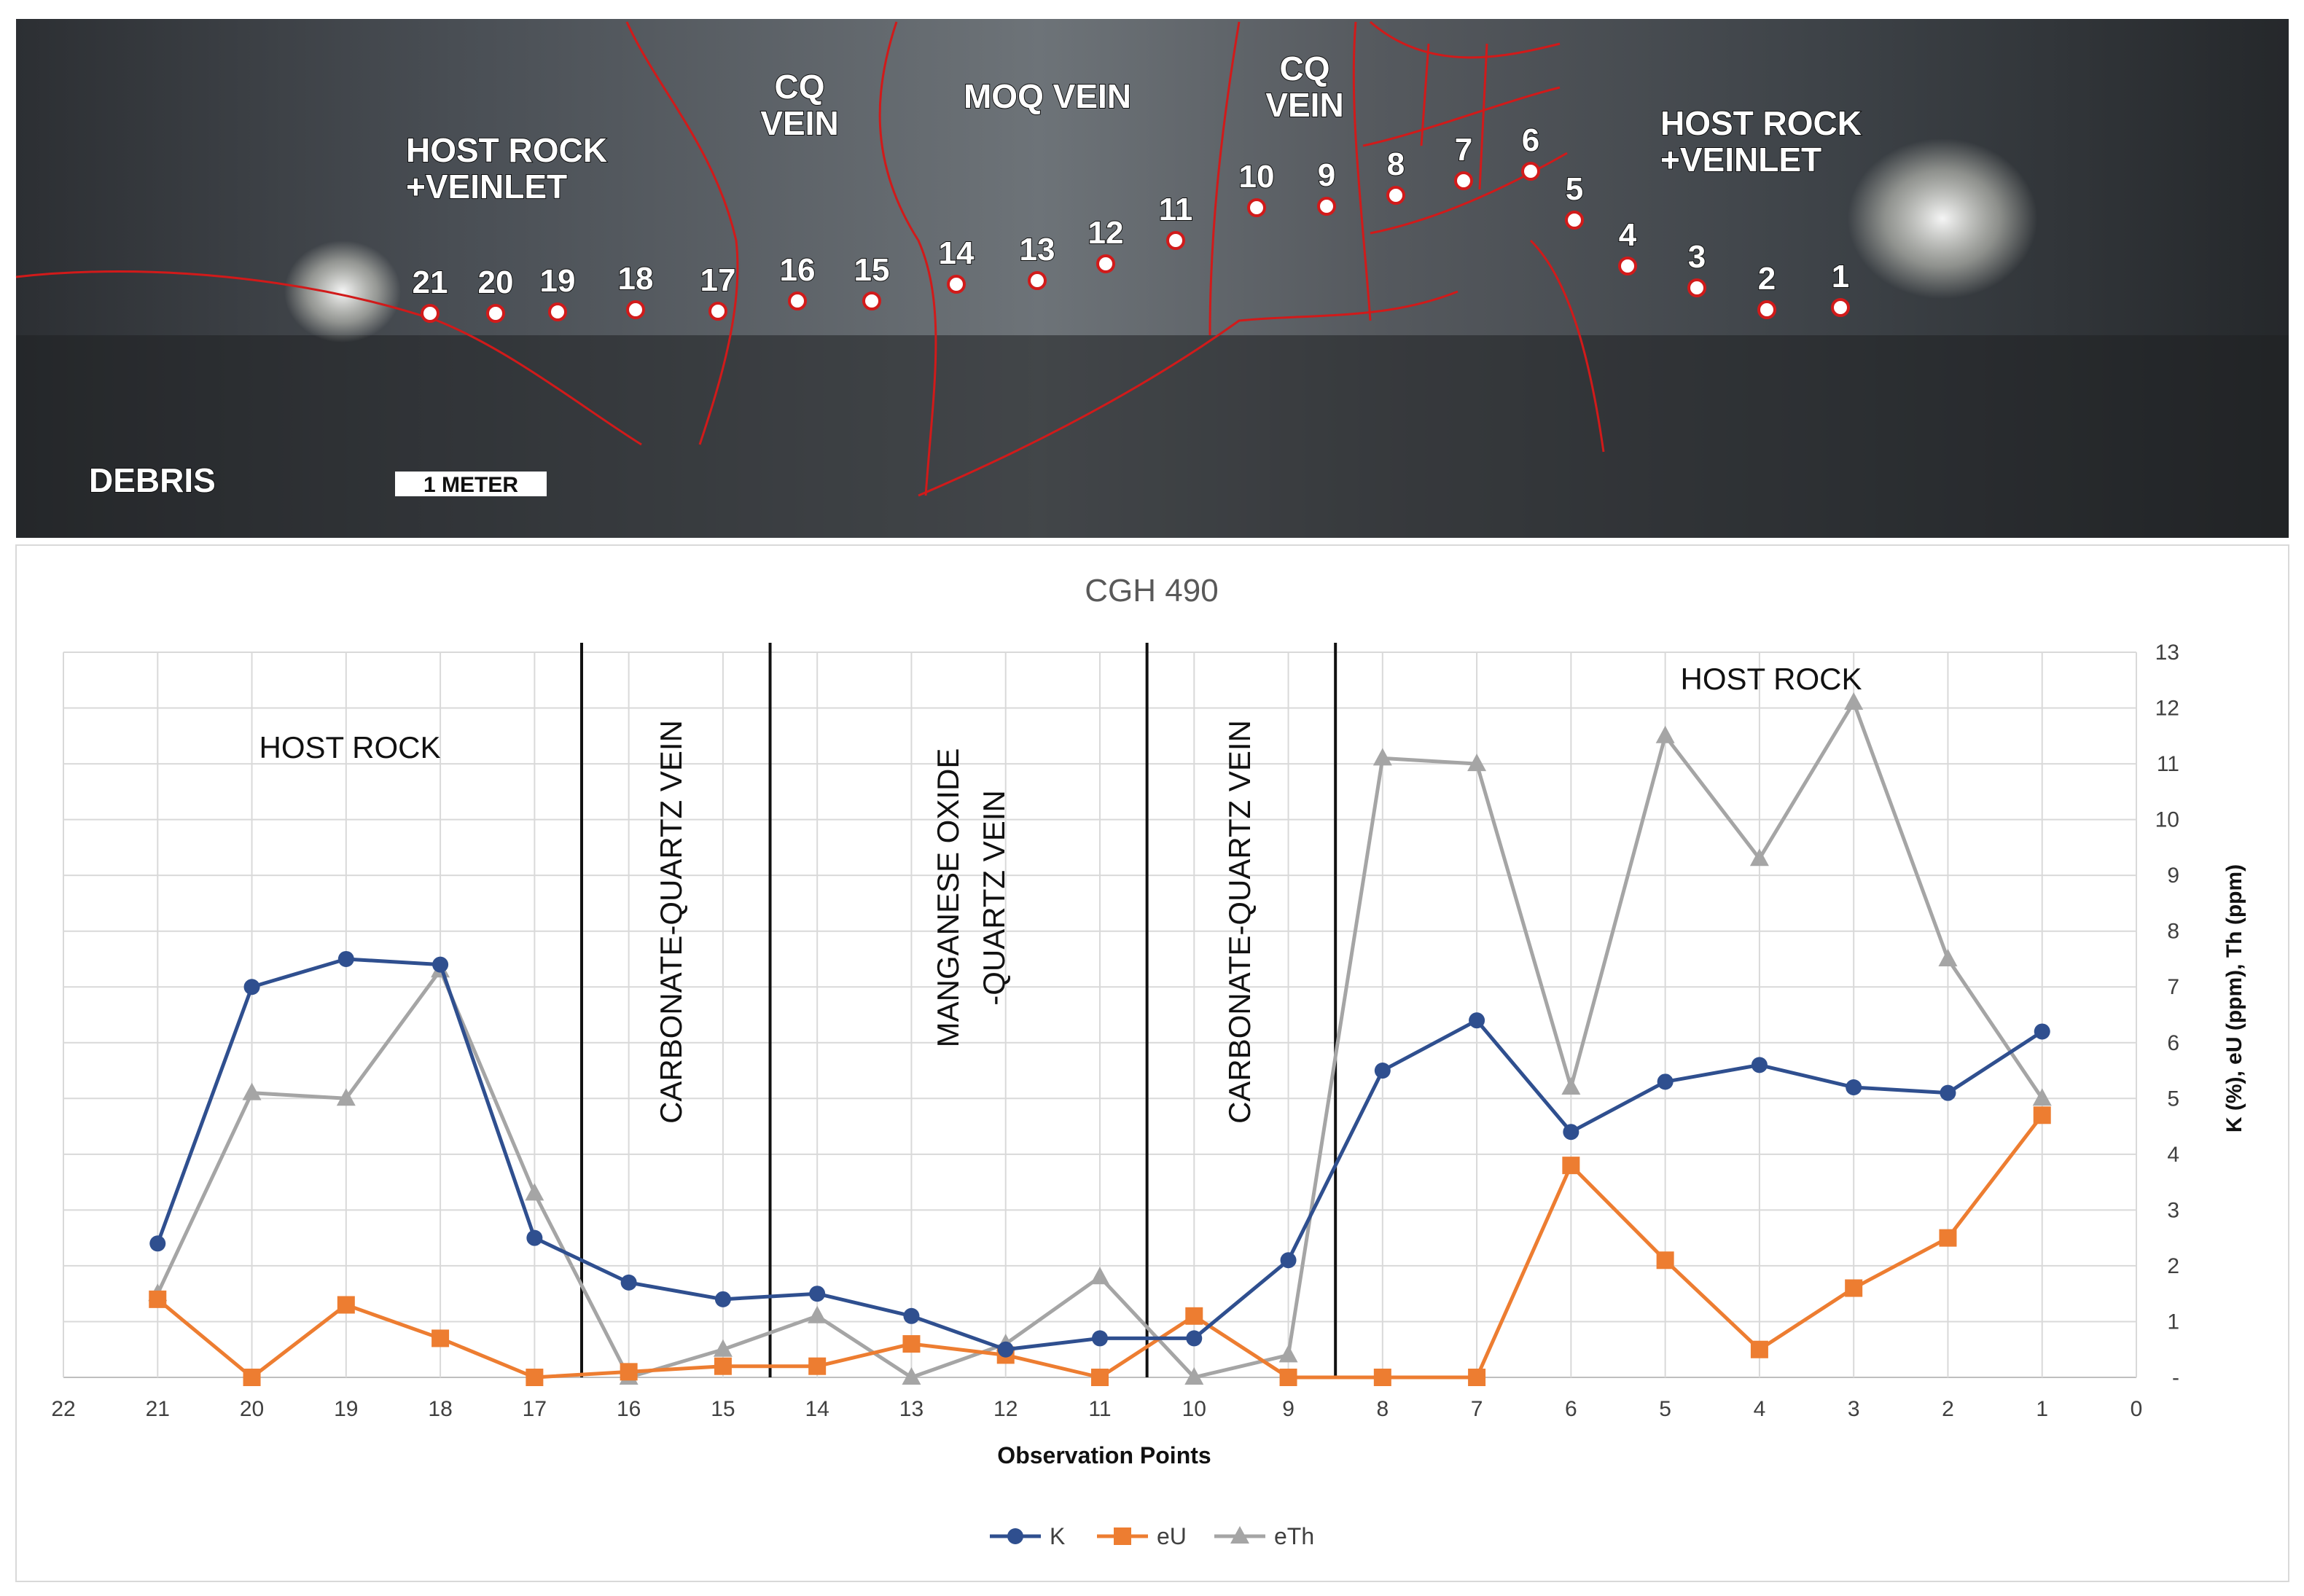 This screenshot has height=1596, width=2304. Describe the element at coordinates (252, 1409) in the screenshot. I see `x-tick-label: 20` at that location.